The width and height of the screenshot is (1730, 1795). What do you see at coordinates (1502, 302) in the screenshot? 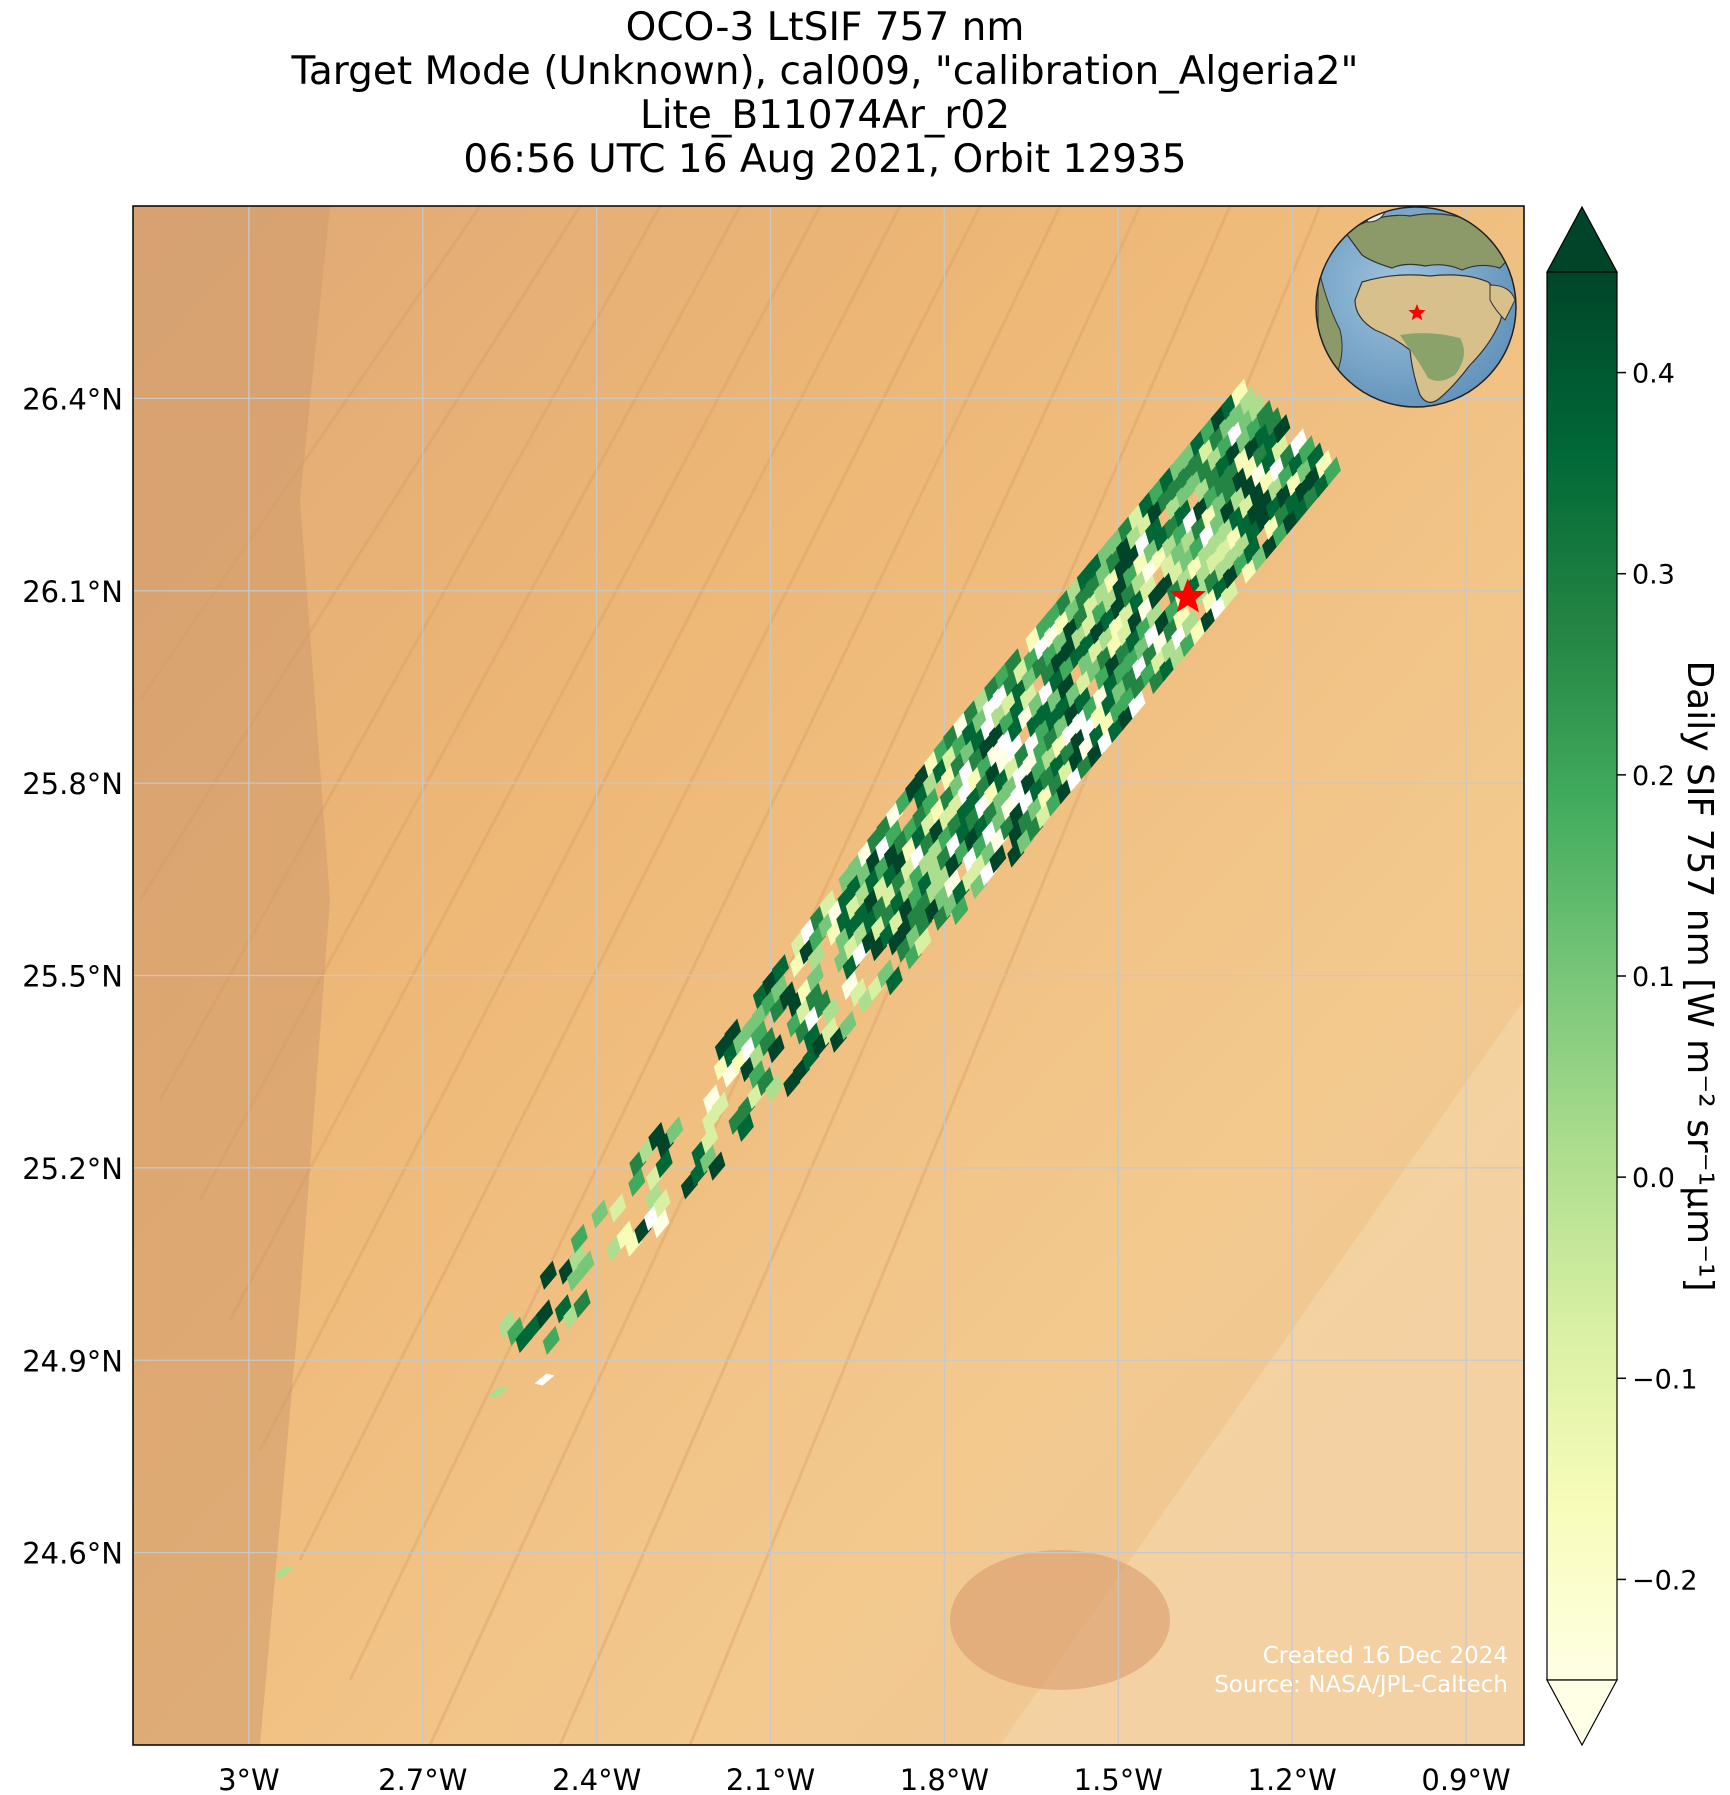
I see `globe-arabia` at bounding box center [1502, 302].